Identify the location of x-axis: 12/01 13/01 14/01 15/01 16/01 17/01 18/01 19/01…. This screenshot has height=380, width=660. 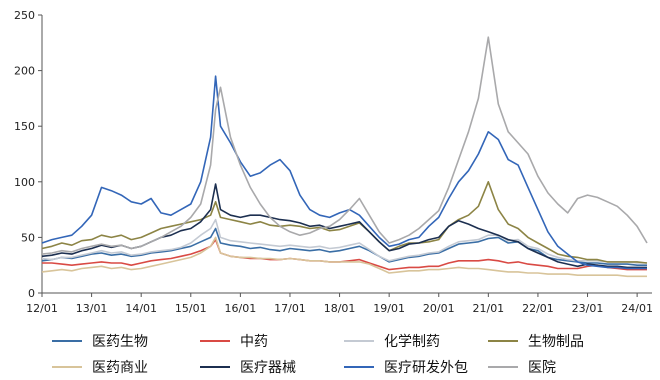
(339, 303).